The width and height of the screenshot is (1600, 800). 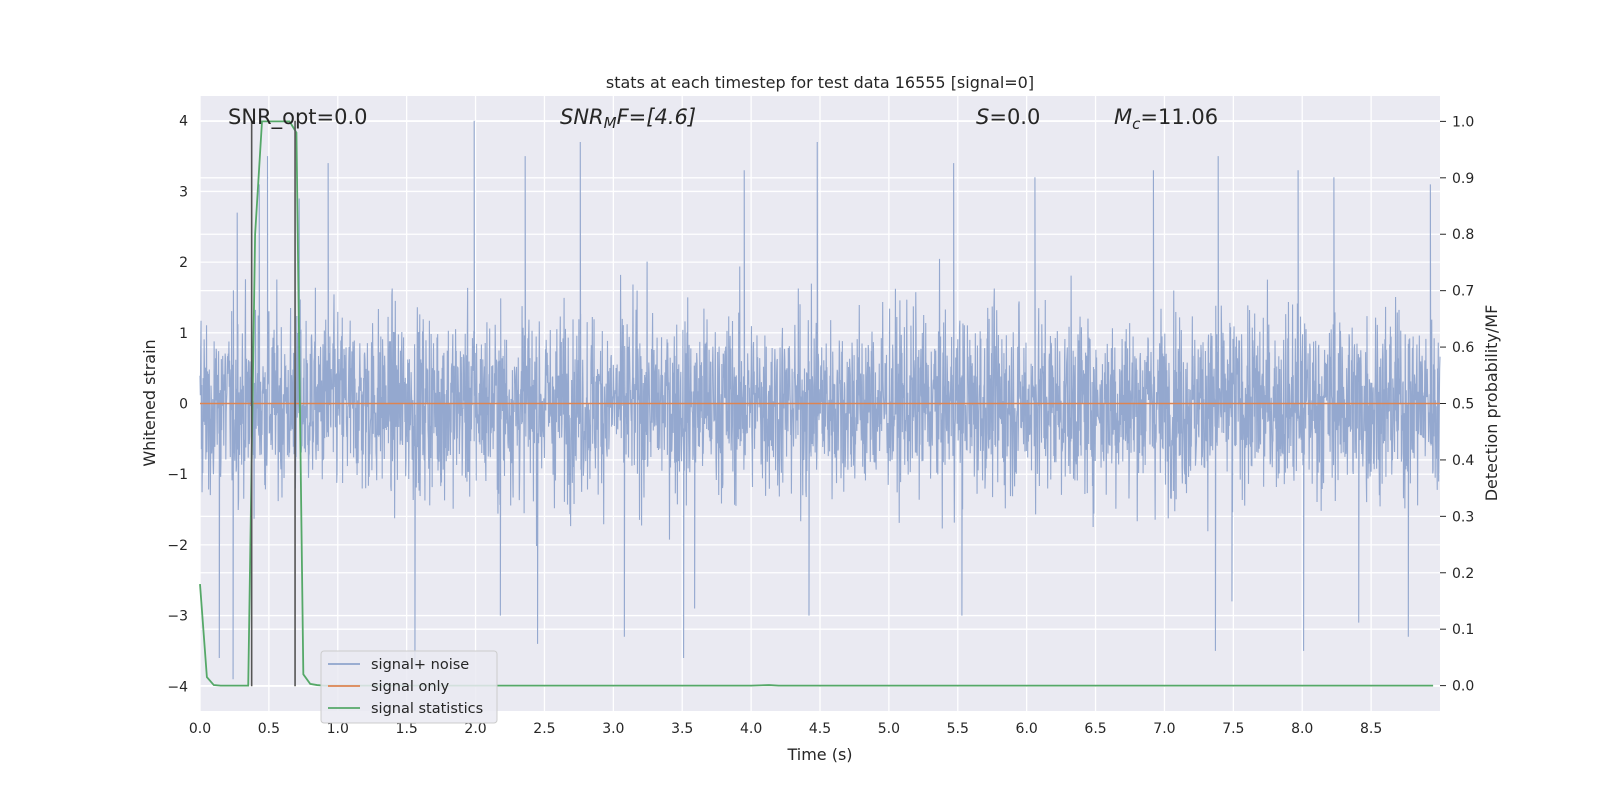 I want to click on x-tick-label: 2.0, so click(x=475, y=729).